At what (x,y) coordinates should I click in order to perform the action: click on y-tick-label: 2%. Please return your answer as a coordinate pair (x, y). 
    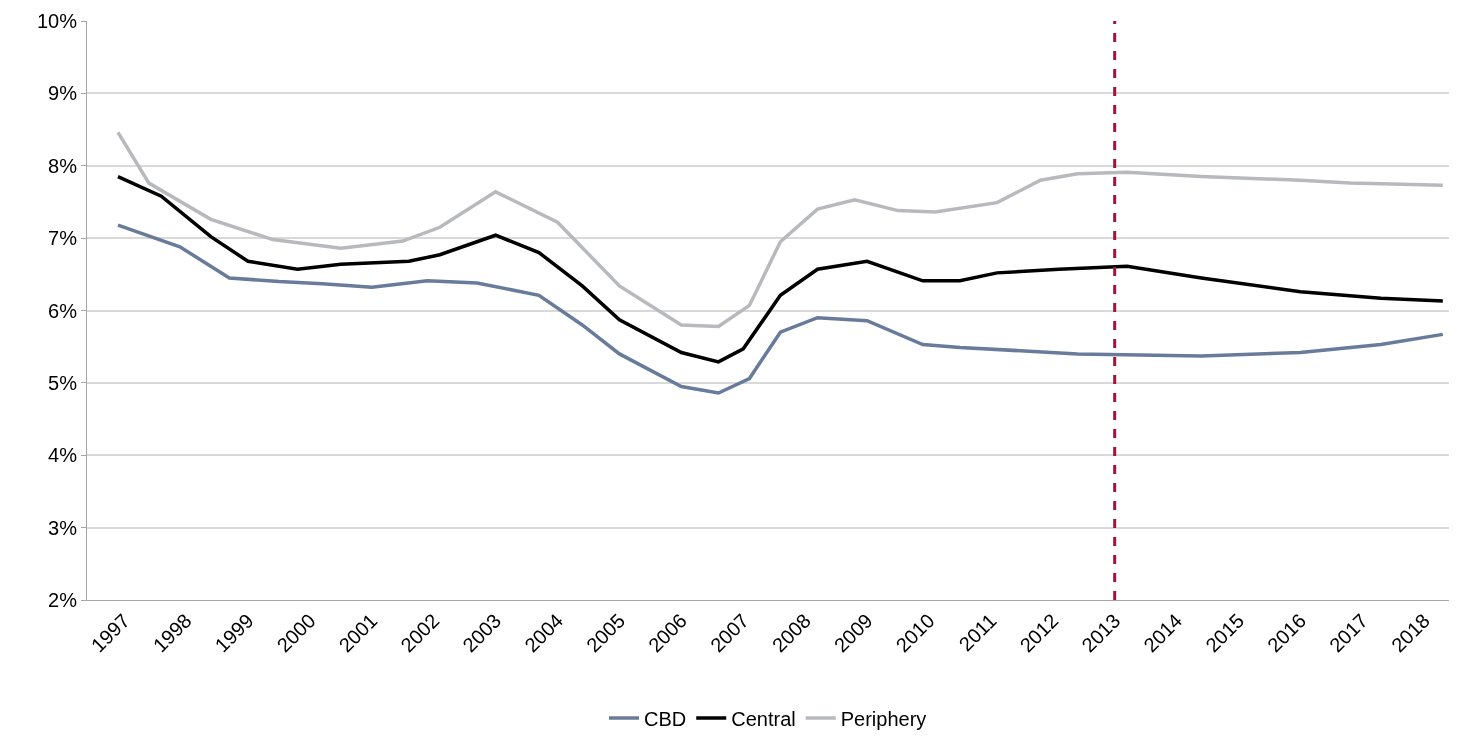
    Looking at the image, I should click on (63, 600).